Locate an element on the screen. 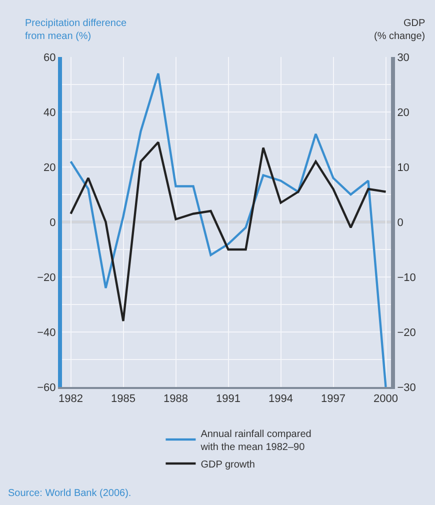 The image size is (435, 505). y2-tick-label: −30 is located at coordinates (406, 388).